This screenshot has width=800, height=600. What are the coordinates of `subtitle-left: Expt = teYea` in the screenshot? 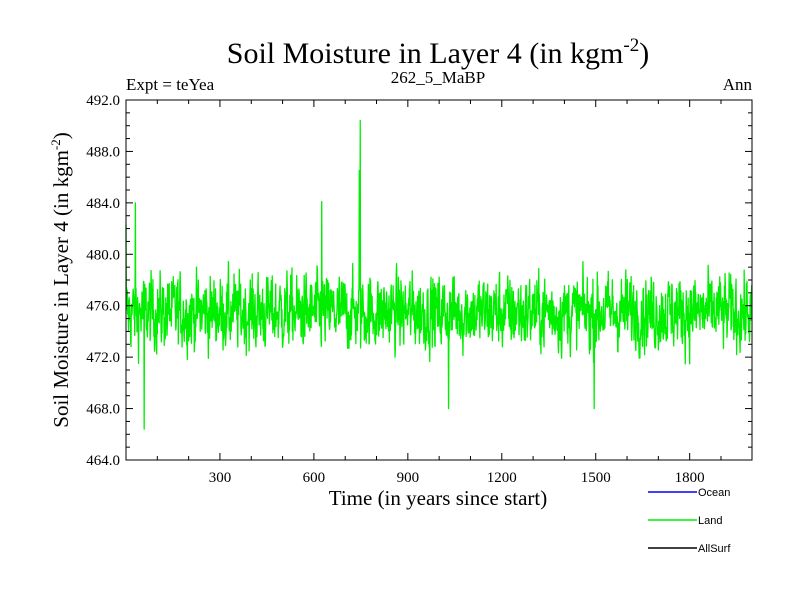 It's located at (170, 84).